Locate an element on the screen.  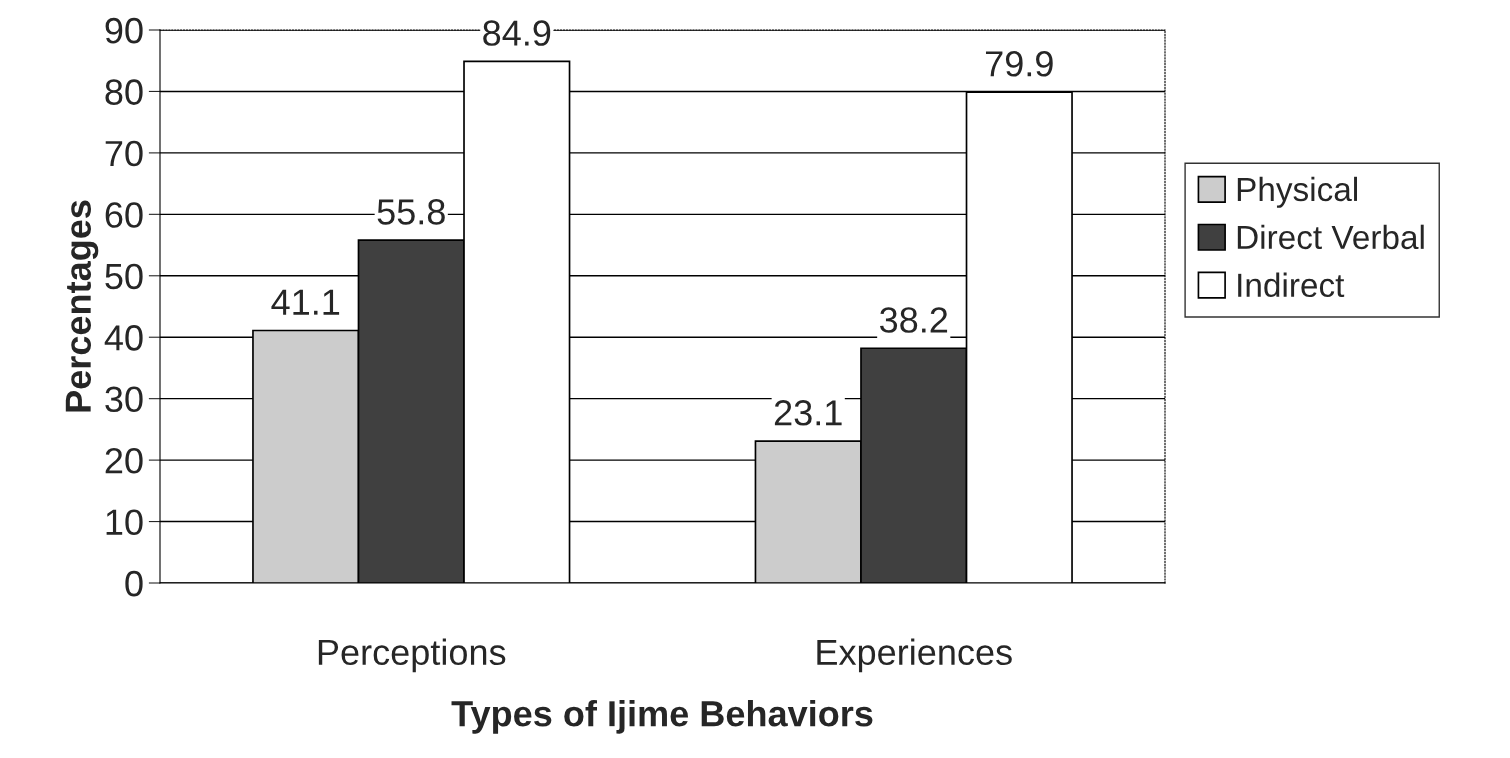
x-axis-title: Types of Ijime Behaviors is located at coordinates (662, 717).